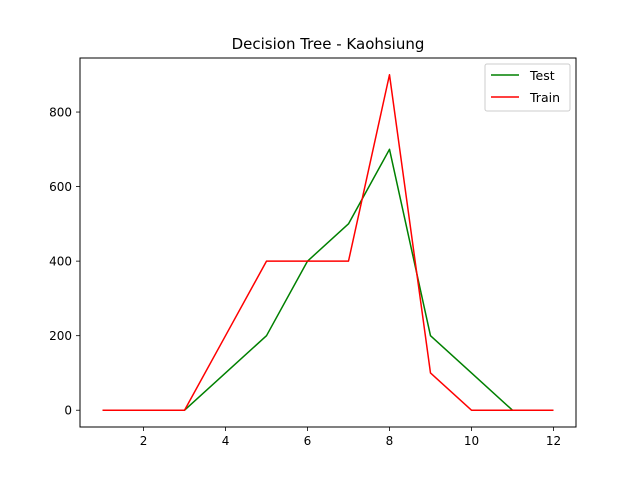 The width and height of the screenshot is (640, 479). What do you see at coordinates (328, 44) in the screenshot?
I see `chart-title: Decision Tree - Kaohsiung` at bounding box center [328, 44].